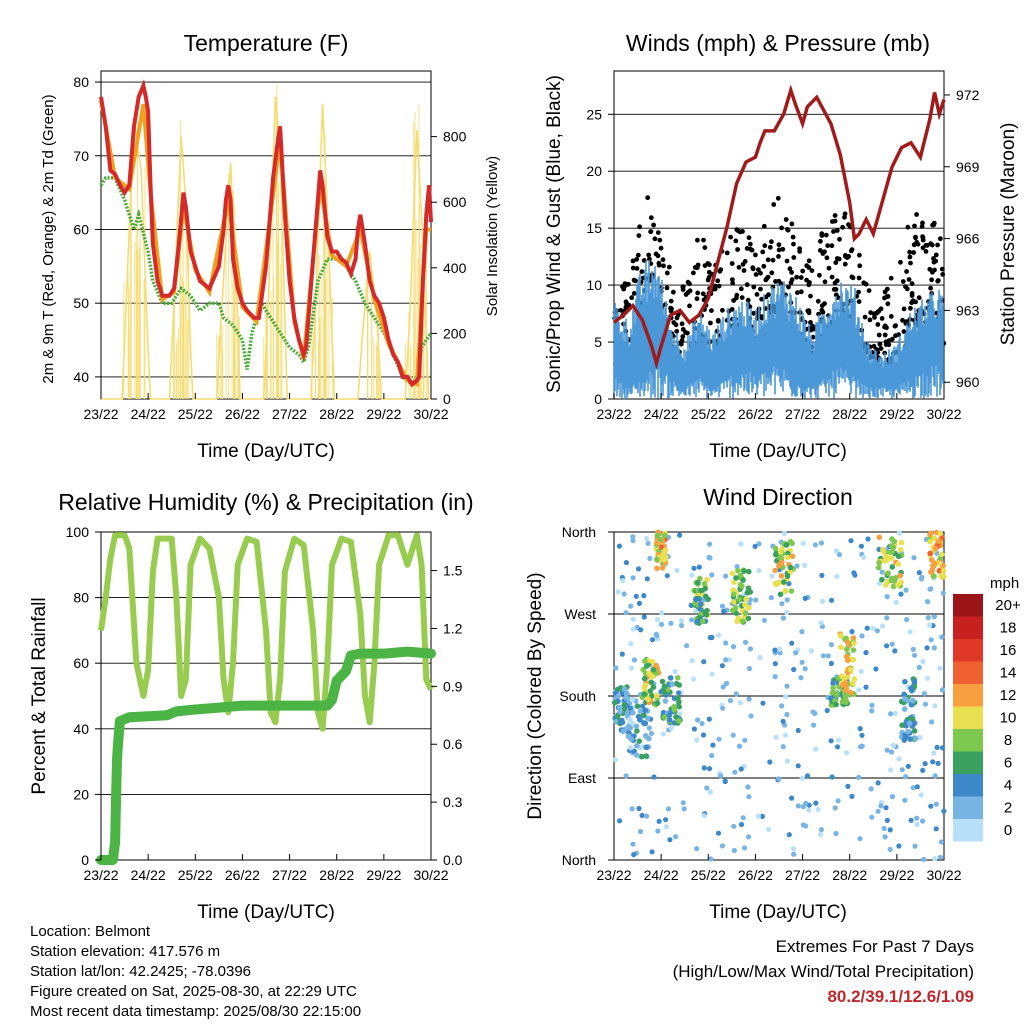 This screenshot has width=1024, height=1024. I want to click on humidity-x-ticks: 23/22 24/22 25/22 26/22 27/22 28/22 29/22 30/22, so click(266, 868).